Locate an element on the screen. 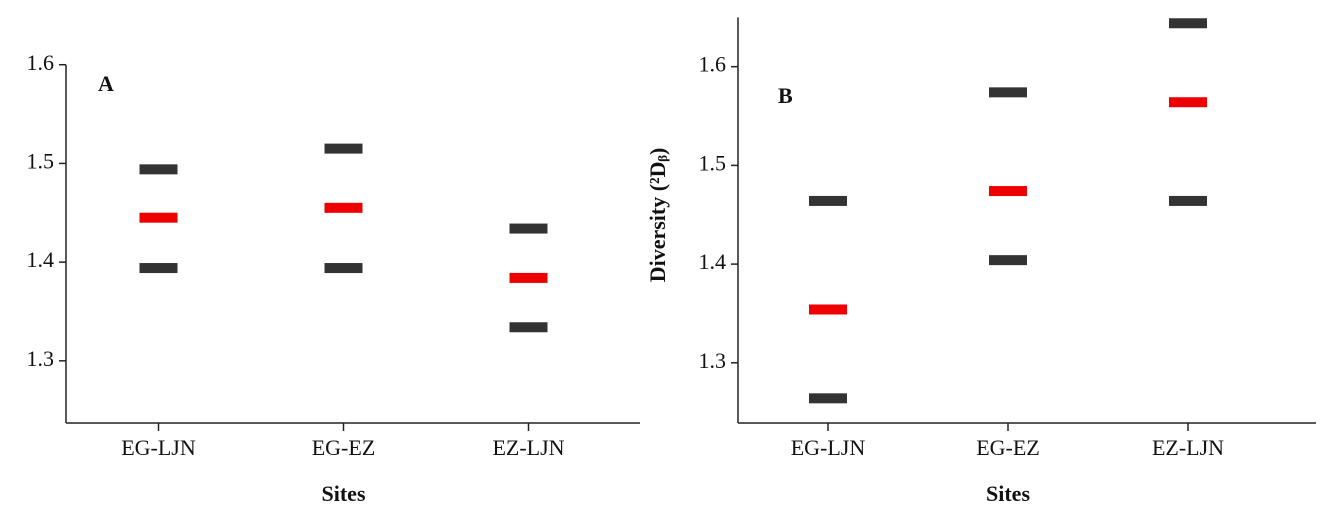  panel-letter: A is located at coordinates (106, 83).